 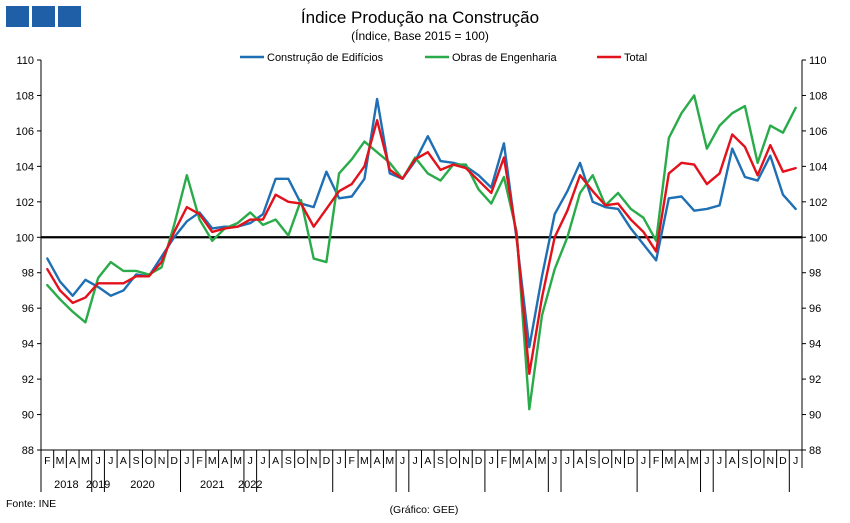 I want to click on y-tick-label-right: 106, so click(x=818, y=132).